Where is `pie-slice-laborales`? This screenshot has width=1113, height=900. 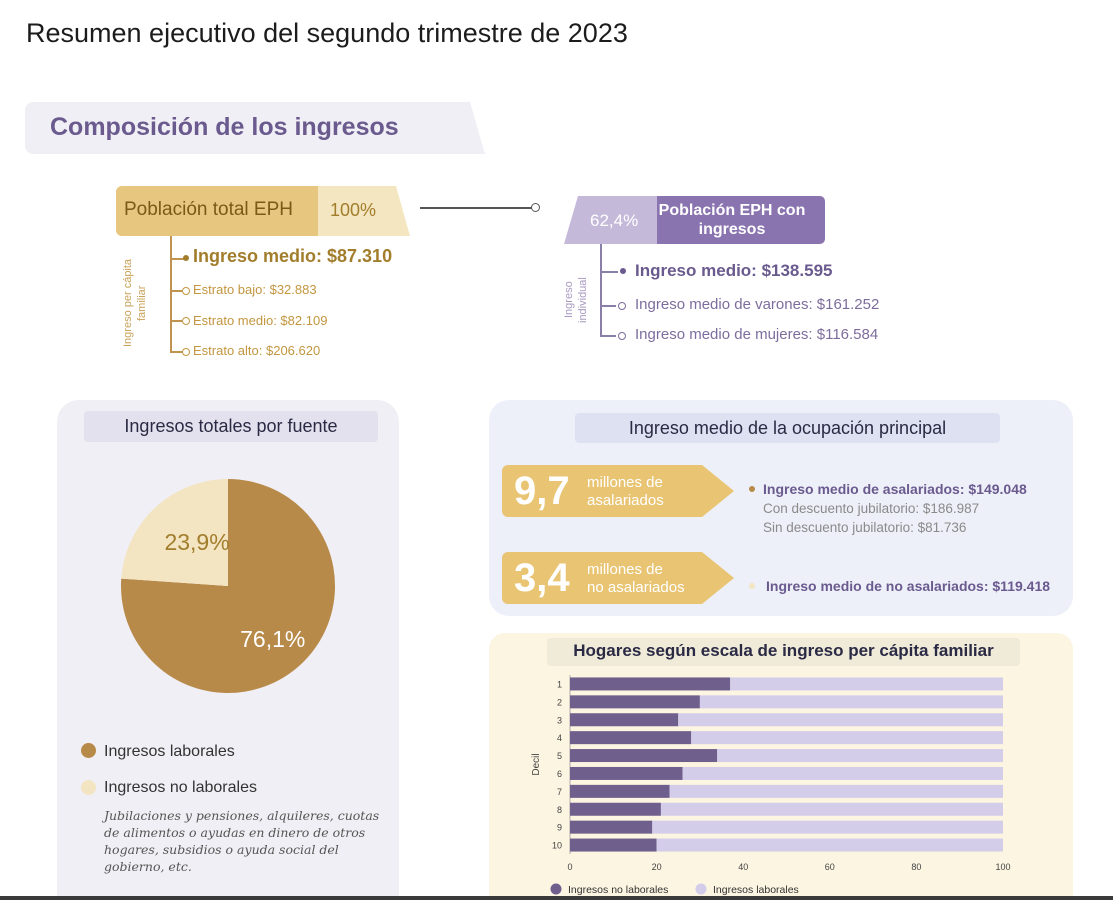 pie-slice-laborales is located at coordinates (227, 586).